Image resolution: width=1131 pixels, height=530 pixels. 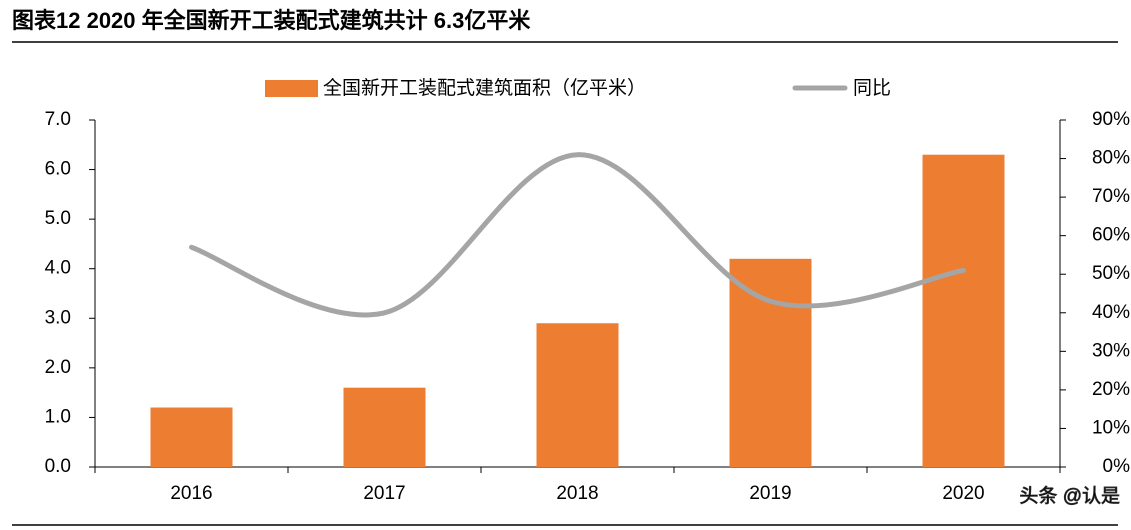 What do you see at coordinates (58, 416) in the screenshot?
I see `y-tick-label: 1.0` at bounding box center [58, 416].